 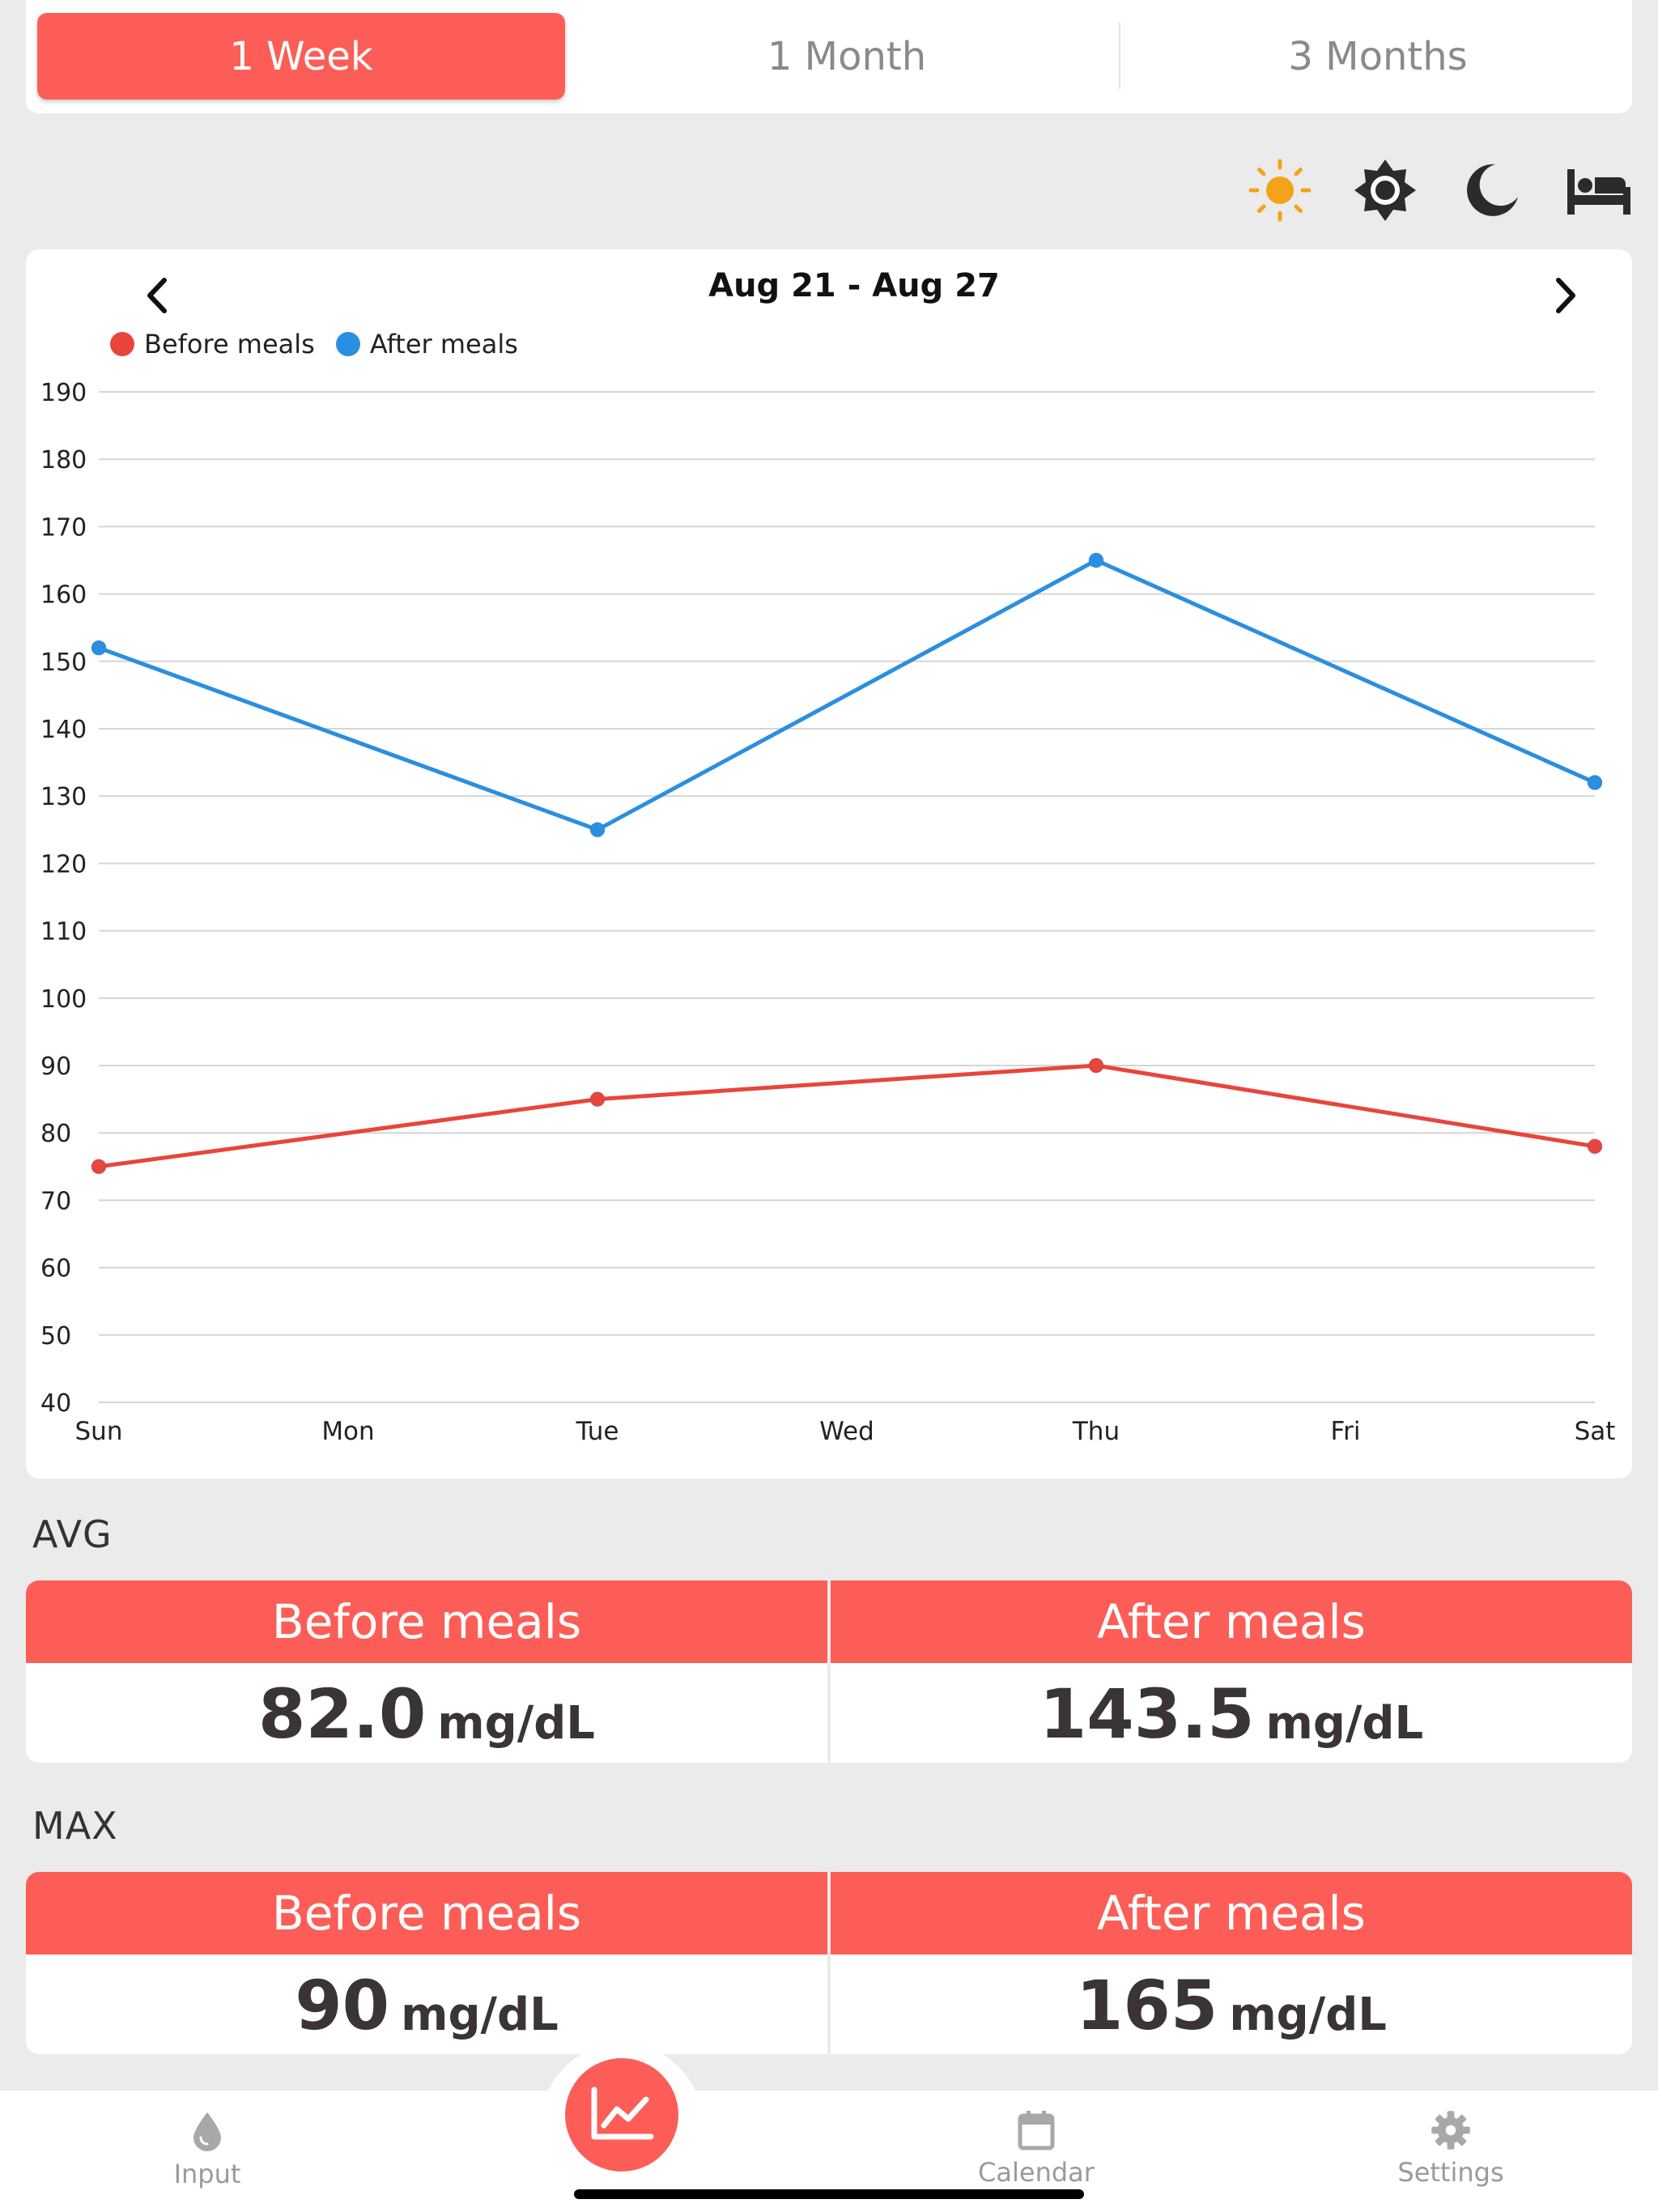 What do you see at coordinates (63, 595) in the screenshot?
I see `y-tick-label: 160` at bounding box center [63, 595].